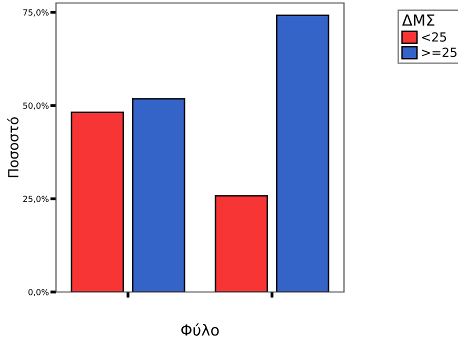  Describe the element at coordinates (36, 12) in the screenshot. I see `y-tick-label: 75,0%` at that location.